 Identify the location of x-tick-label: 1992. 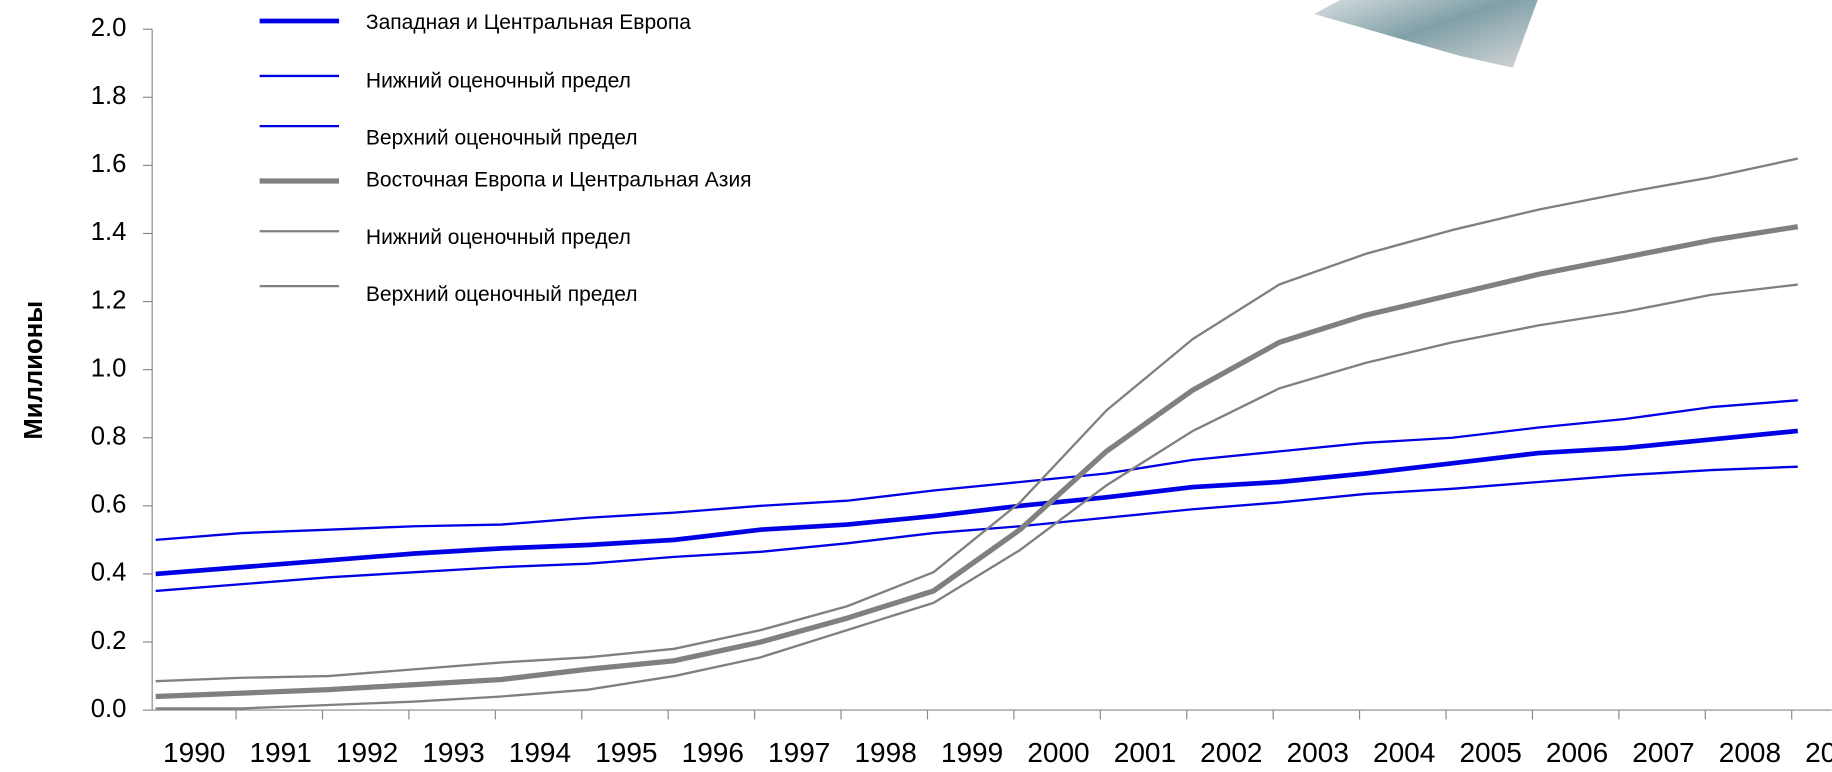
(367, 752).